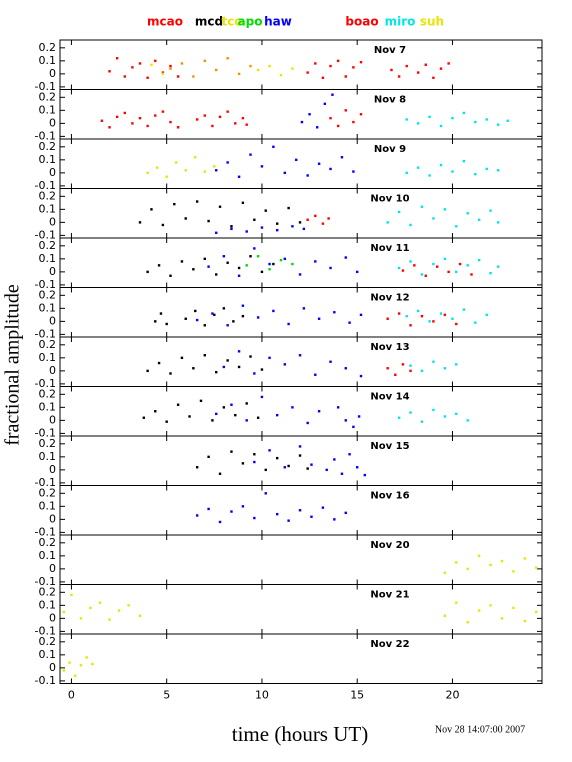  Describe the element at coordinates (357, 695) in the screenshot. I see `x-tick-label: 15` at that location.